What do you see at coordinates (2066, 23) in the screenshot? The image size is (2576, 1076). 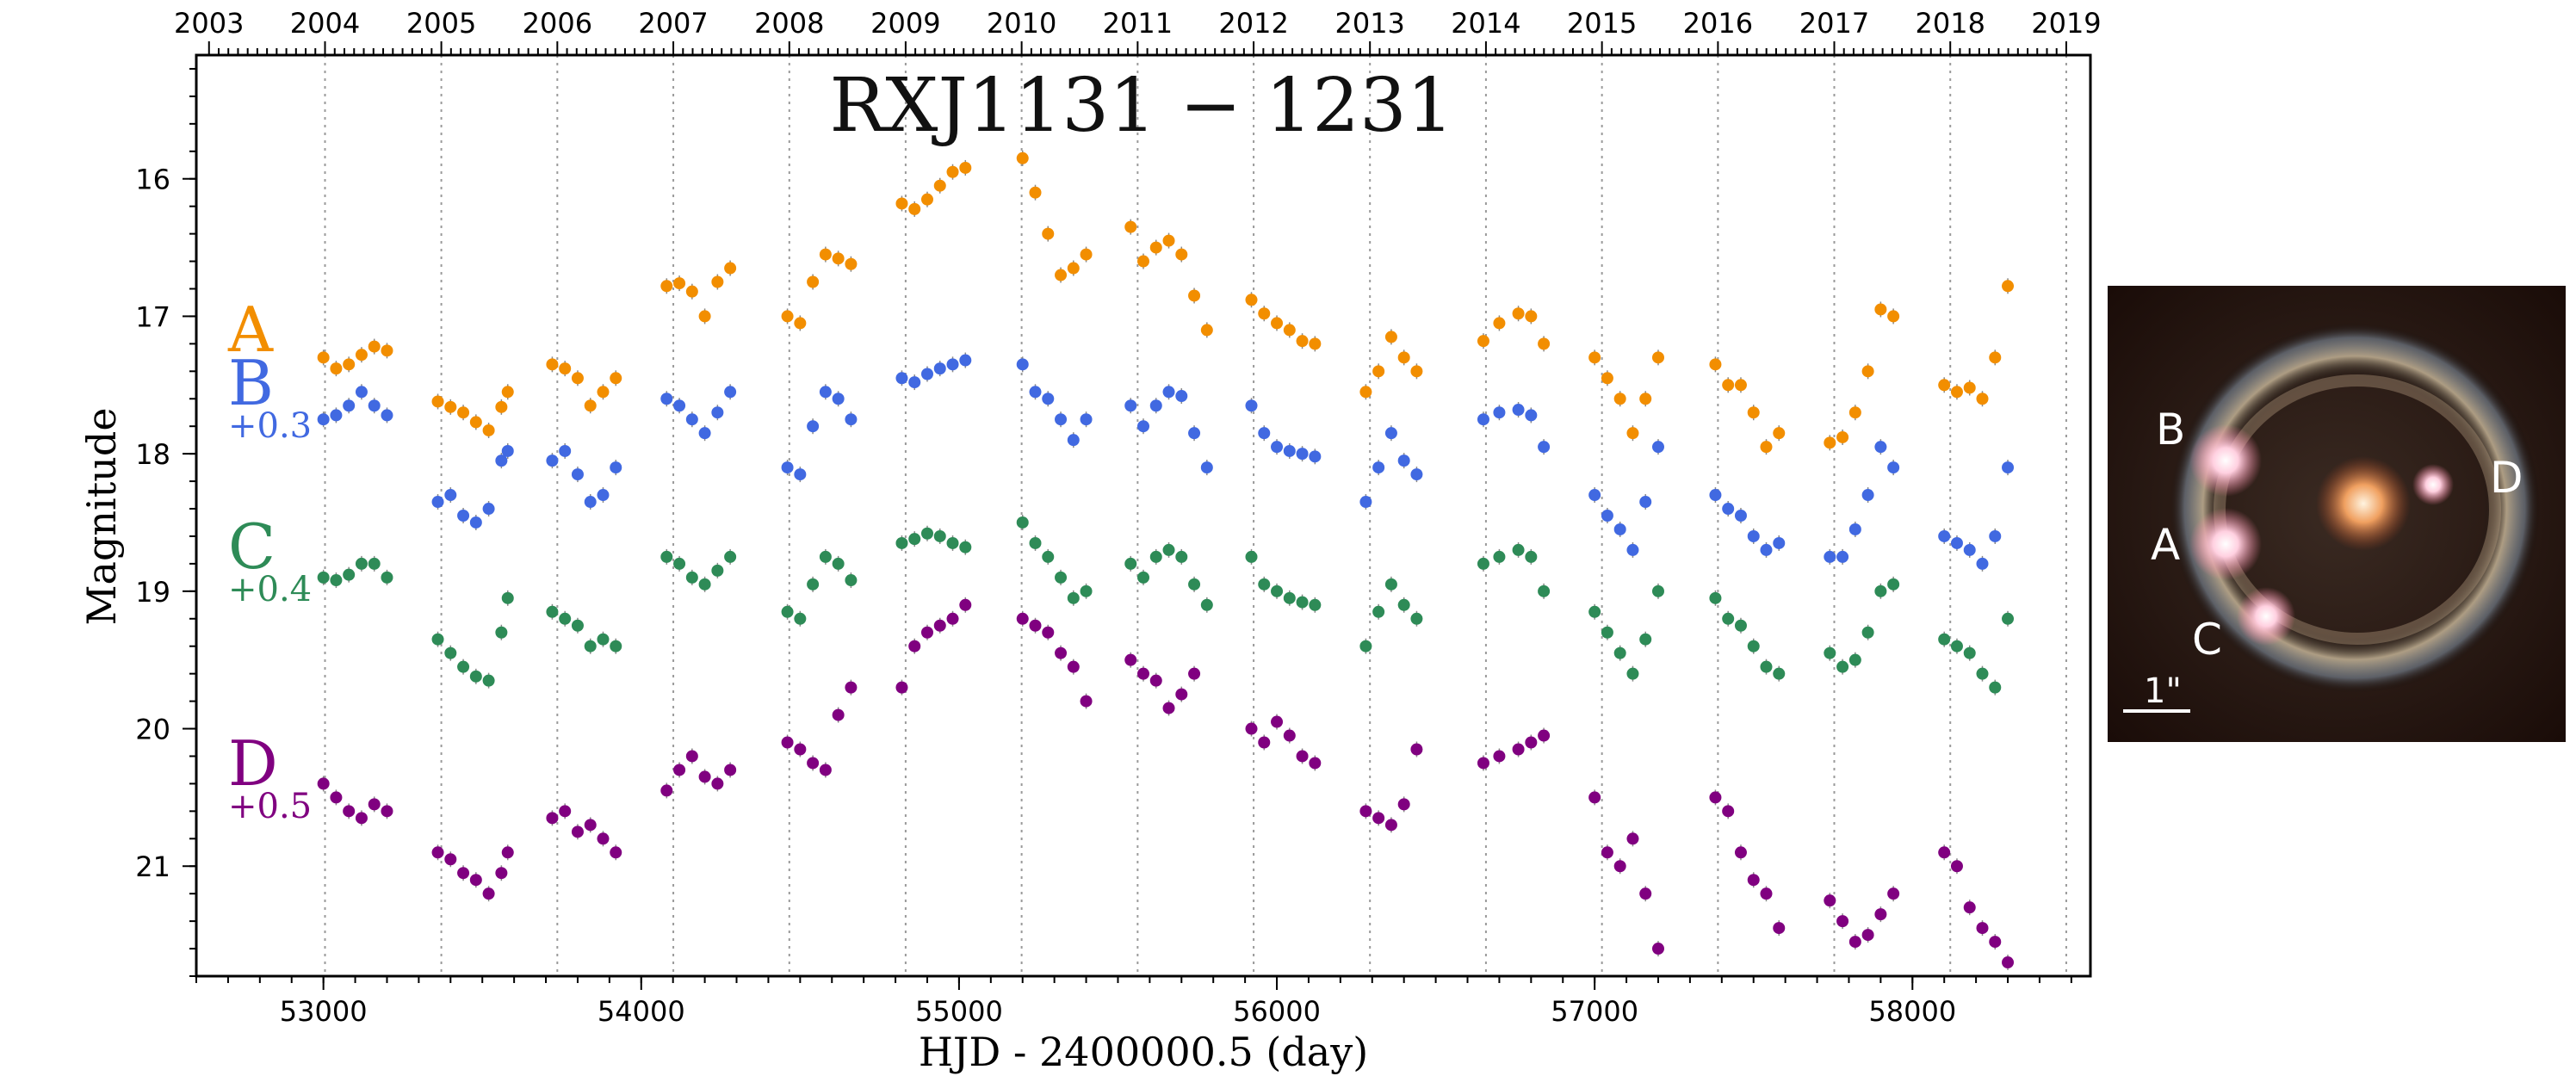 I see `year-label-16: 2019` at bounding box center [2066, 23].